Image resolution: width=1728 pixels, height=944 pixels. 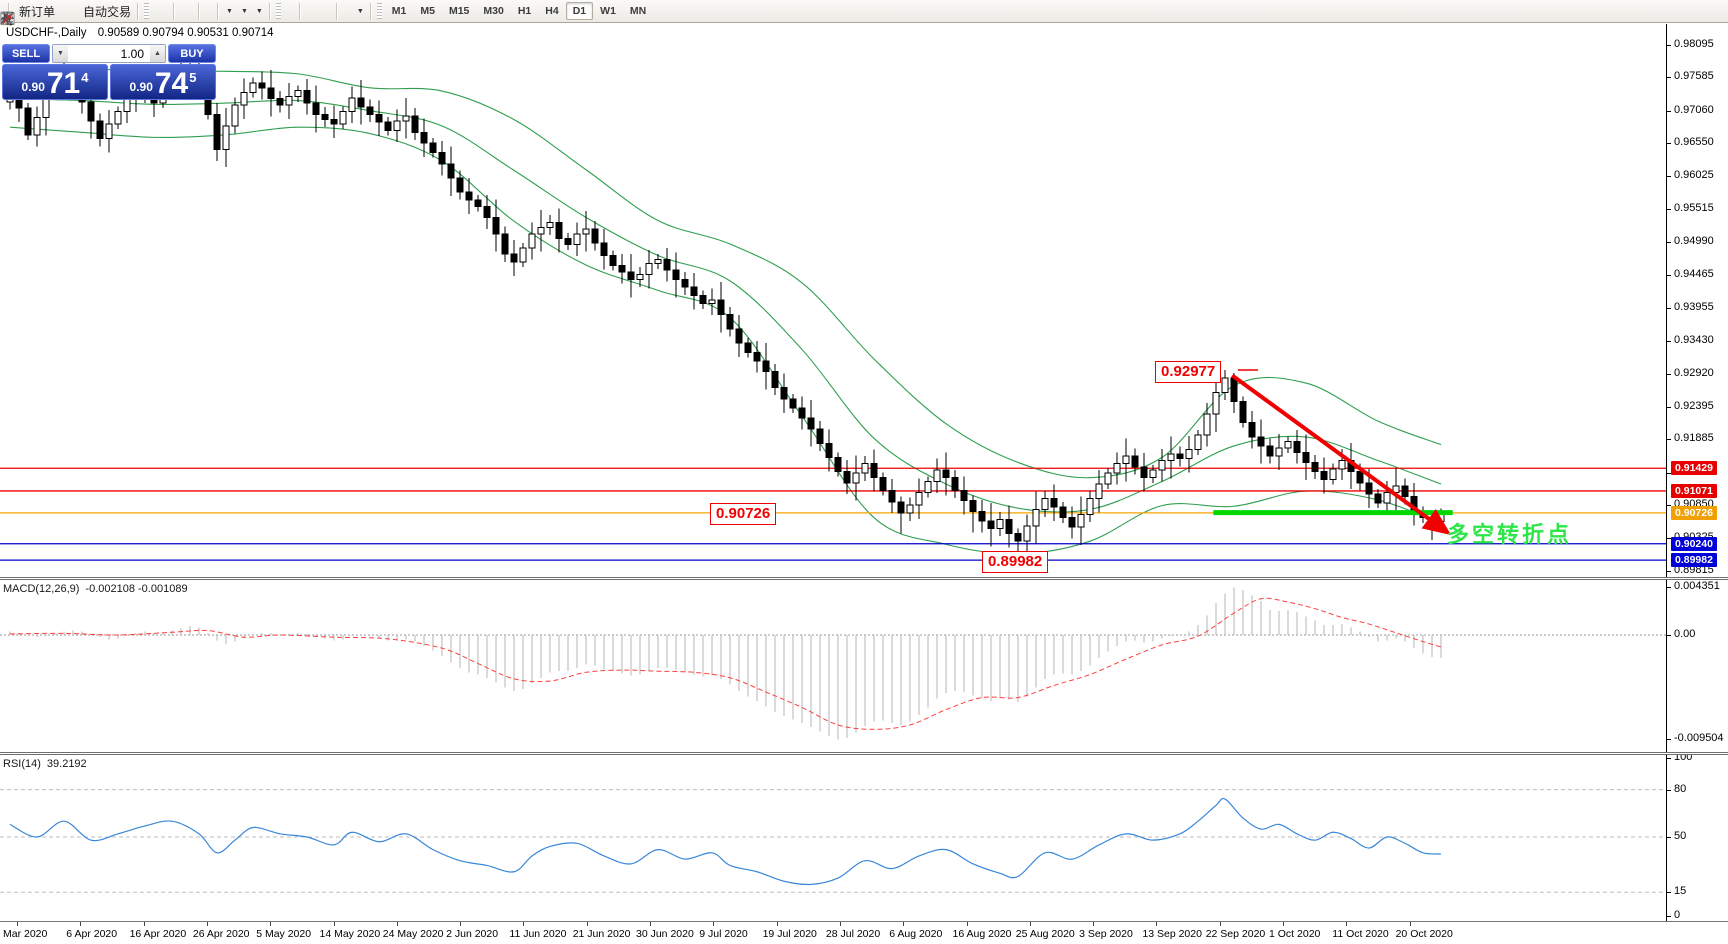 I want to click on toolbar-button-label: 新订单, so click(x=37, y=11).